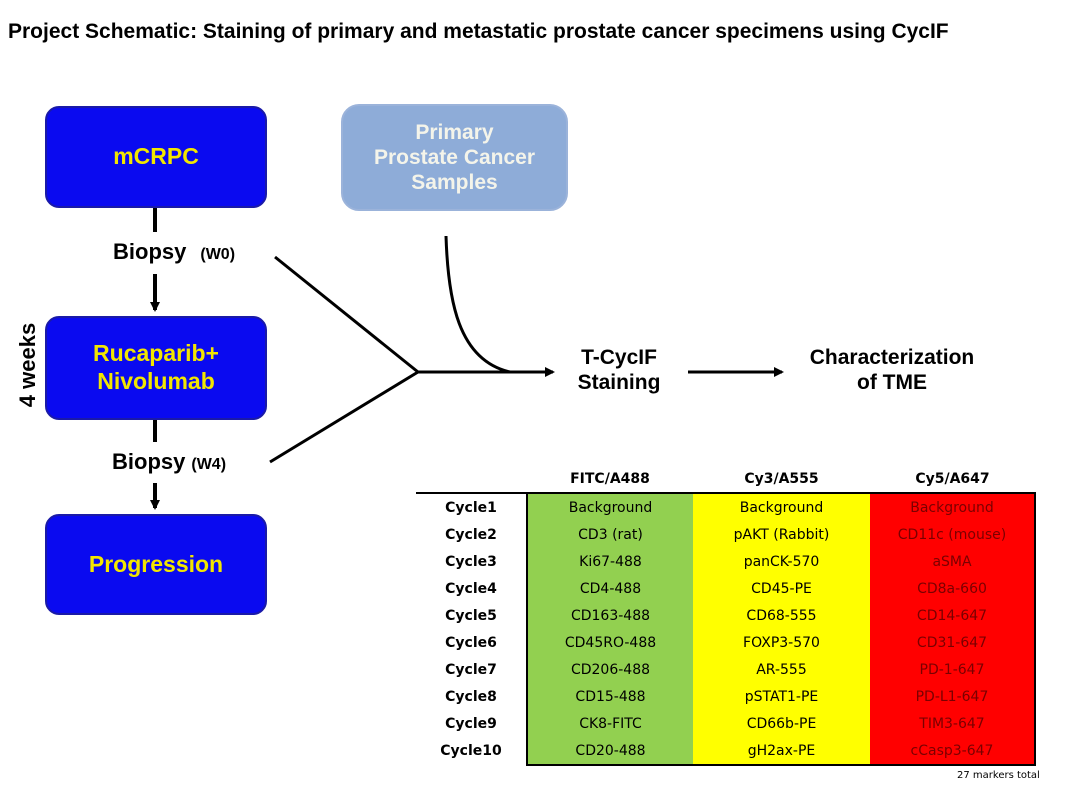  Describe the element at coordinates (471, 615) in the screenshot. I see `cycle-label: Cycle5` at that location.